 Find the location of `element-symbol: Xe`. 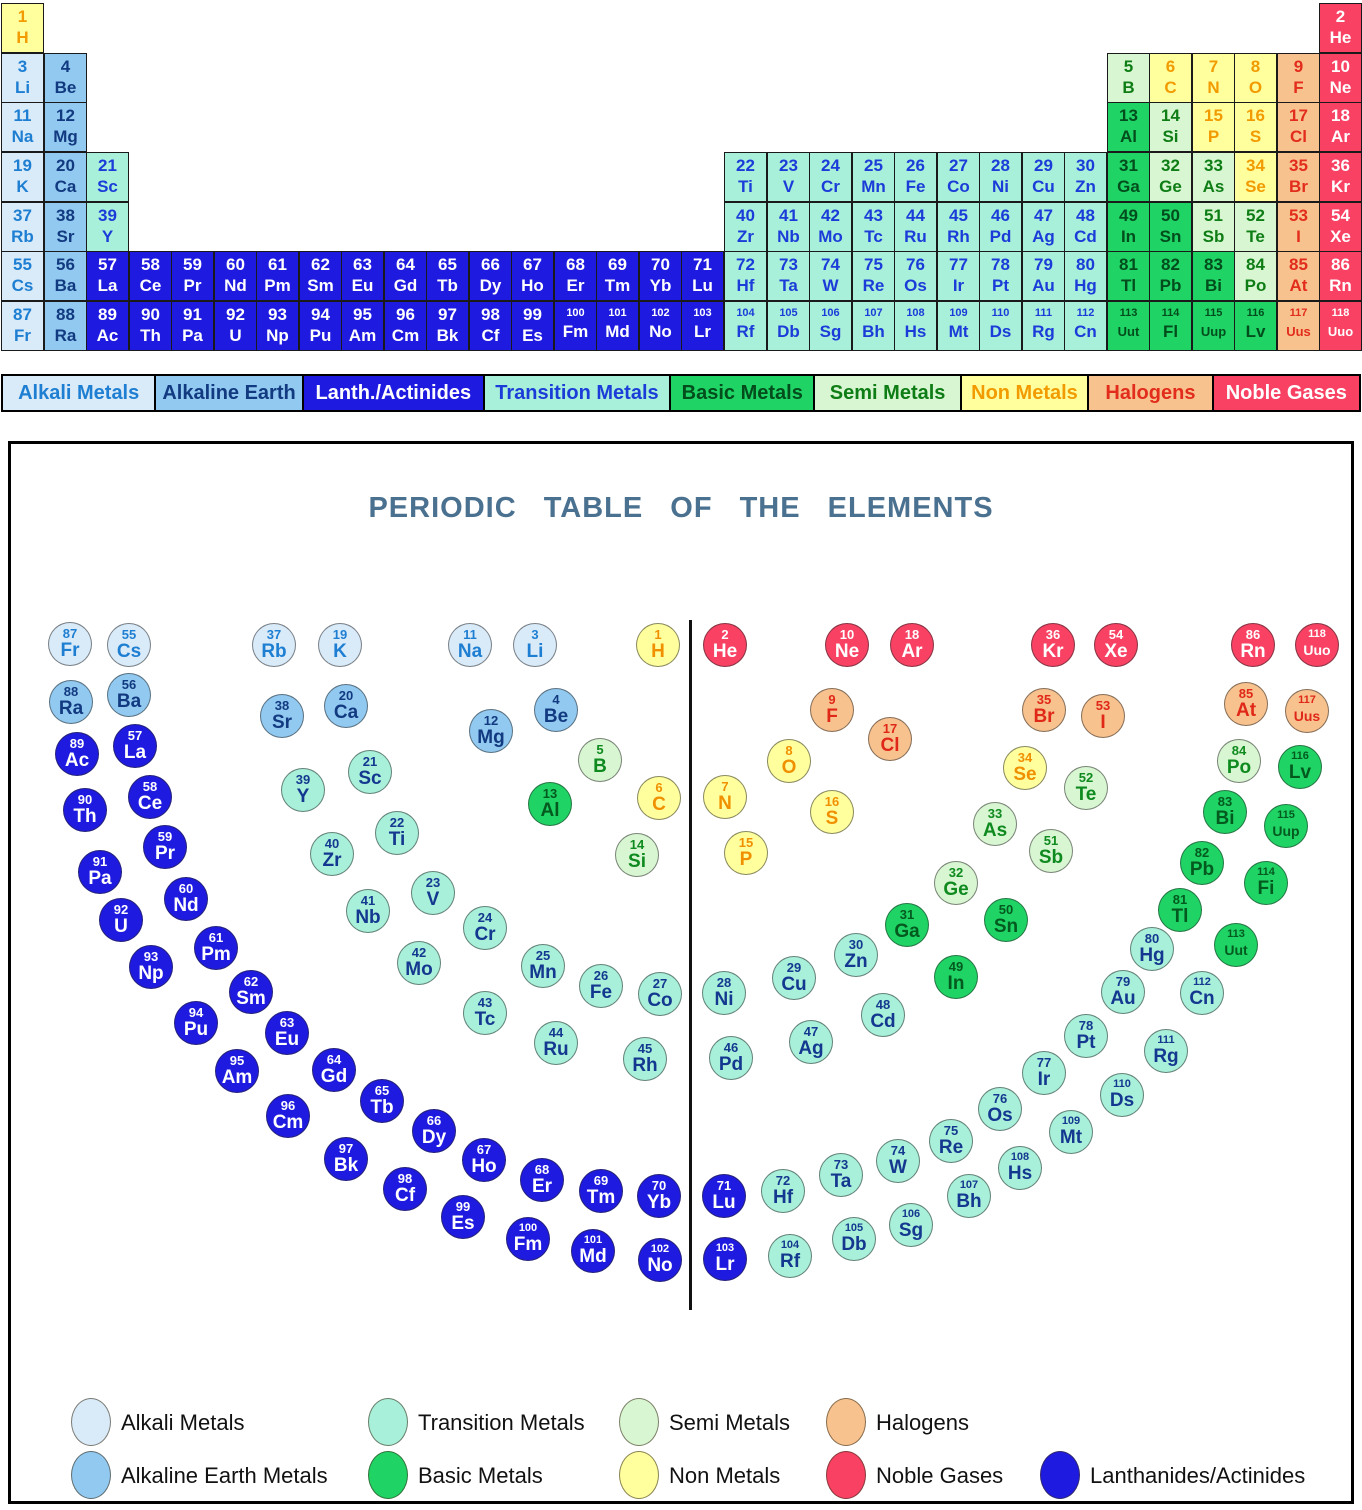

element-symbol: Xe is located at coordinates (1116, 651).